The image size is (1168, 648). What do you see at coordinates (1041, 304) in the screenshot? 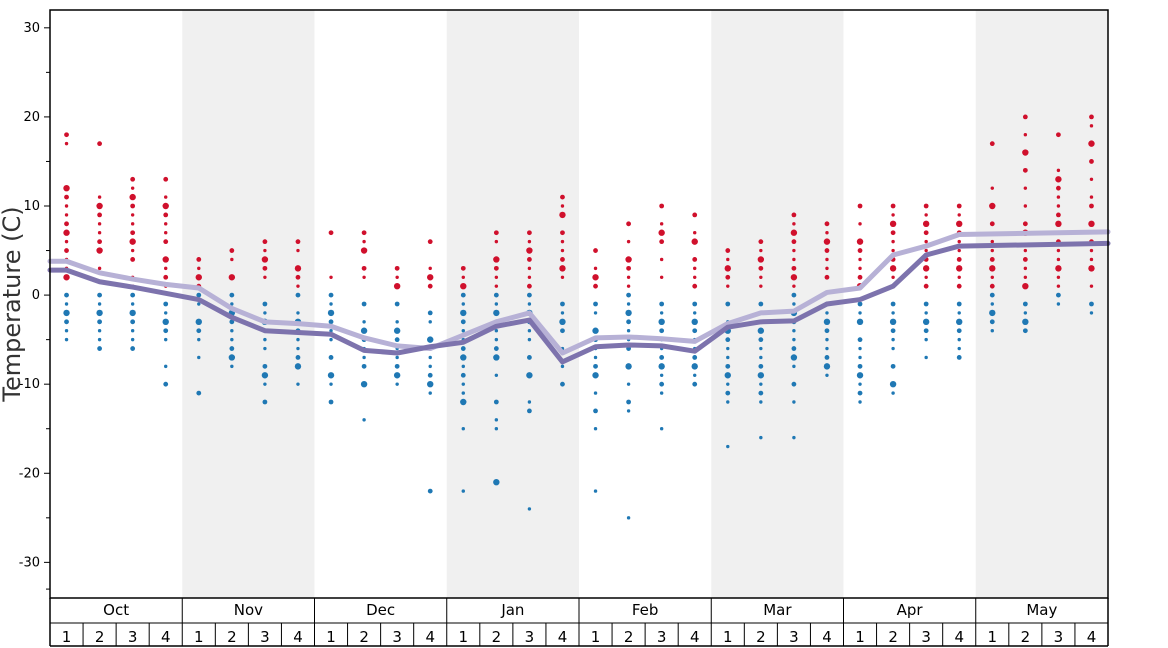
I see `month-shade-may` at bounding box center [1041, 304].